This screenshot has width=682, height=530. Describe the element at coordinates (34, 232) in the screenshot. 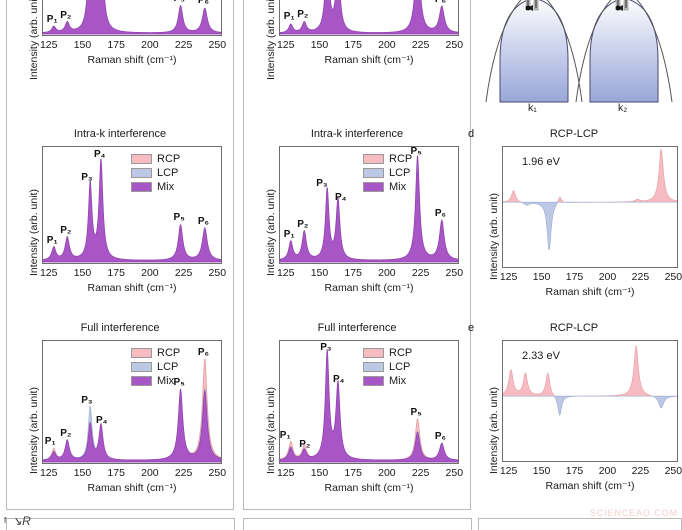

I see `y-axis-label-b-mid: Intensity (arb. unit)` at that location.